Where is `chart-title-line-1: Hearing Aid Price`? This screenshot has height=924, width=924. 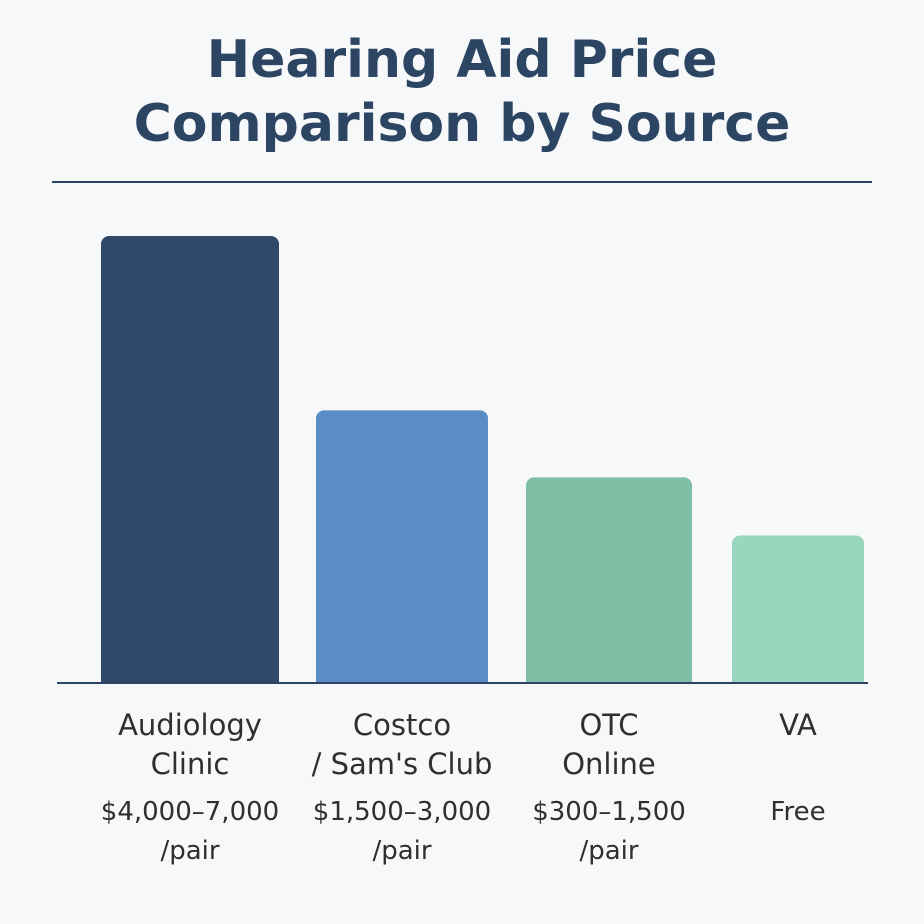 chart-title-line-1: Hearing Aid Price is located at coordinates (462, 60).